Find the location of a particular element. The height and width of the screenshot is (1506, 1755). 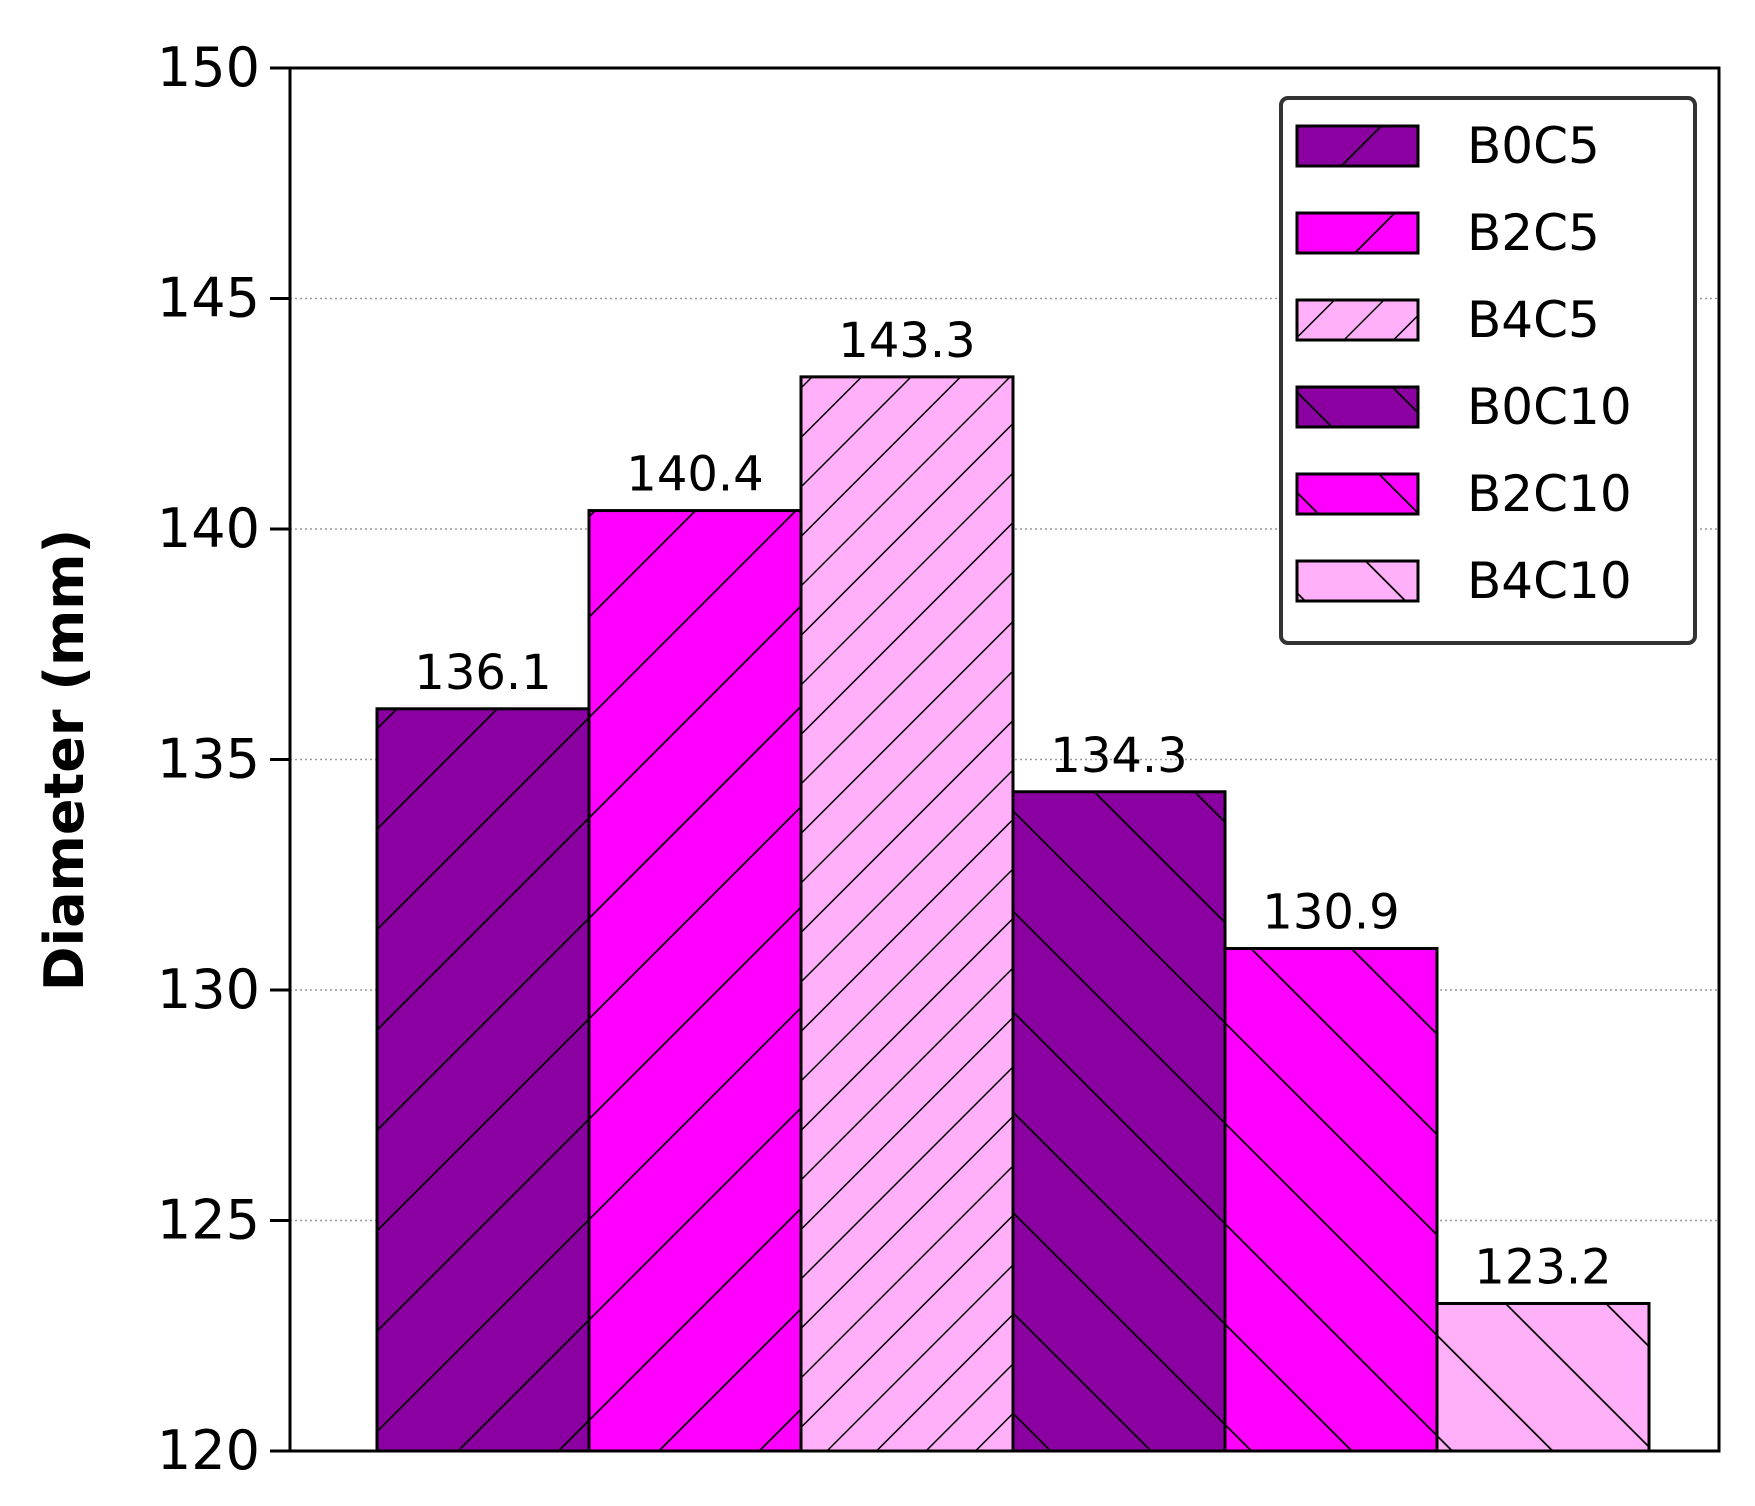

bar-value-label: 143.3 is located at coordinates (906, 341).